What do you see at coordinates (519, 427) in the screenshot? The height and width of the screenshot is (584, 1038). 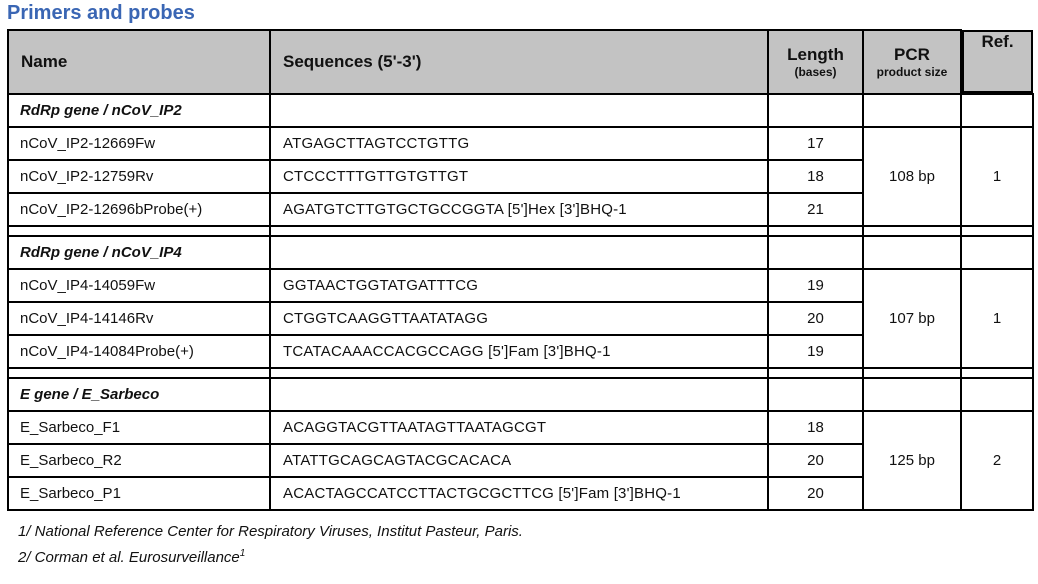 I see `primer-sequence: ACAGGTACGTTAATAGTTAATAGCGT` at bounding box center [519, 427].